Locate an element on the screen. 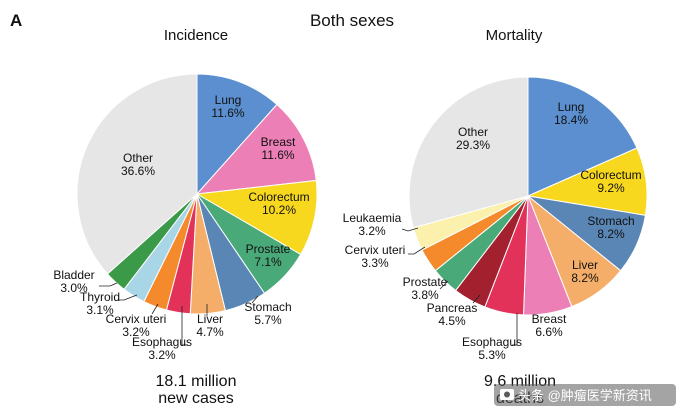 This screenshot has height=414, width=680. incidence-label-name-other: Other is located at coordinates (138, 158).